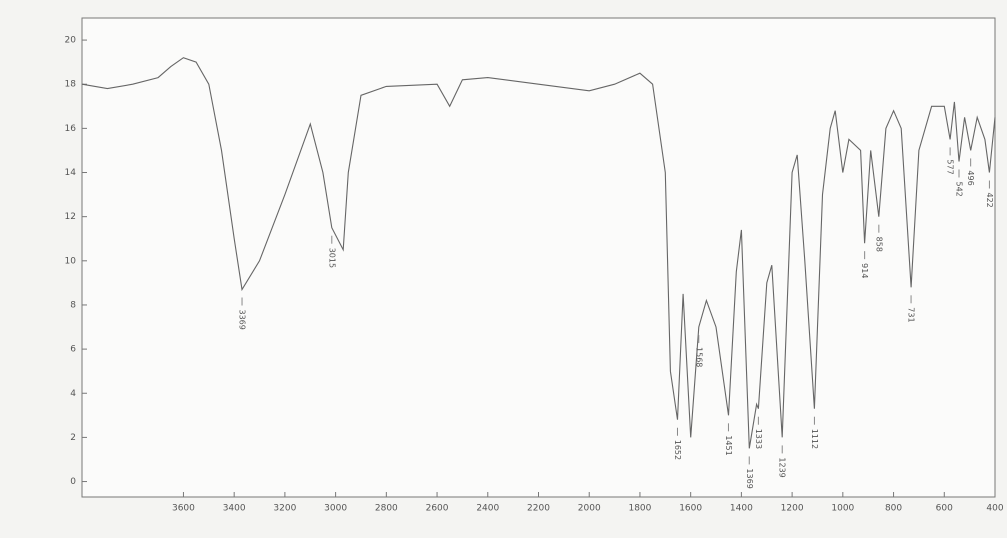 This screenshot has height=538, width=1007. I want to click on y-tick-label: 12, so click(70, 217).